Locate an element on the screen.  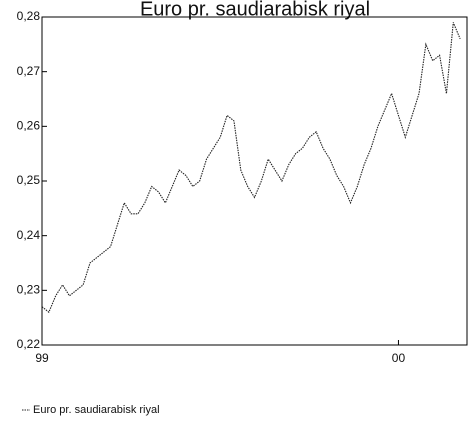
y-tick-label: 0,24 is located at coordinates (29, 235).